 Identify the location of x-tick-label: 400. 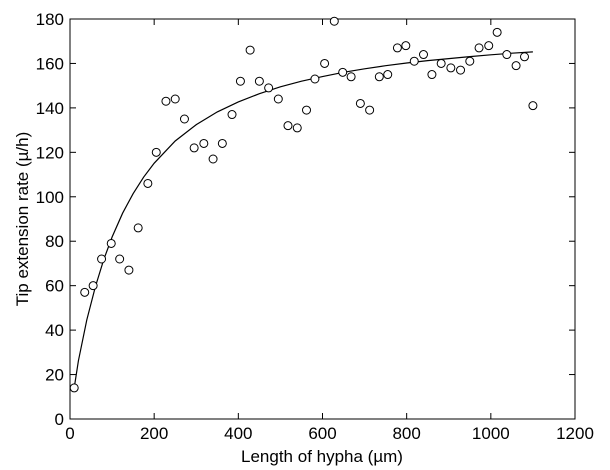
(238, 433).